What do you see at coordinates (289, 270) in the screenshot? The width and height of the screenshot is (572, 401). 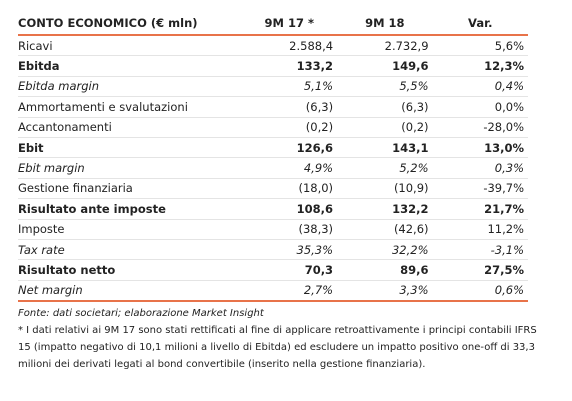 I see `table-cell: 70,3` at bounding box center [289, 270].